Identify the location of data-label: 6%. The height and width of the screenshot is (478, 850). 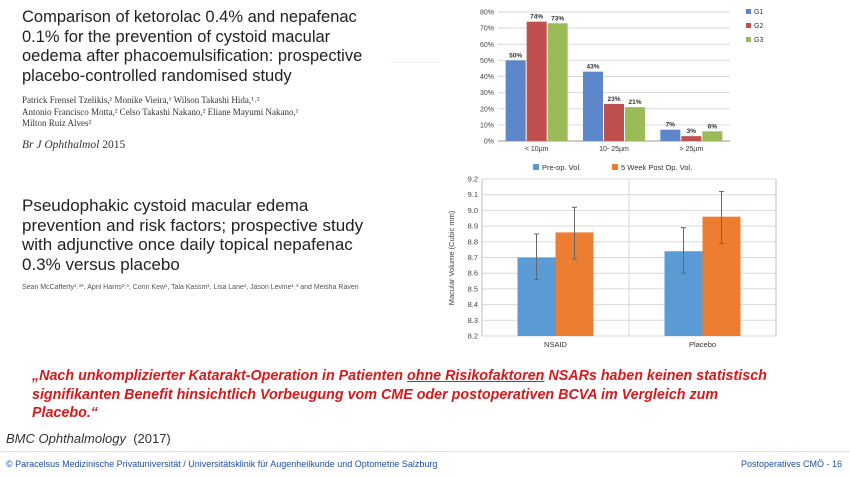
(713, 126).